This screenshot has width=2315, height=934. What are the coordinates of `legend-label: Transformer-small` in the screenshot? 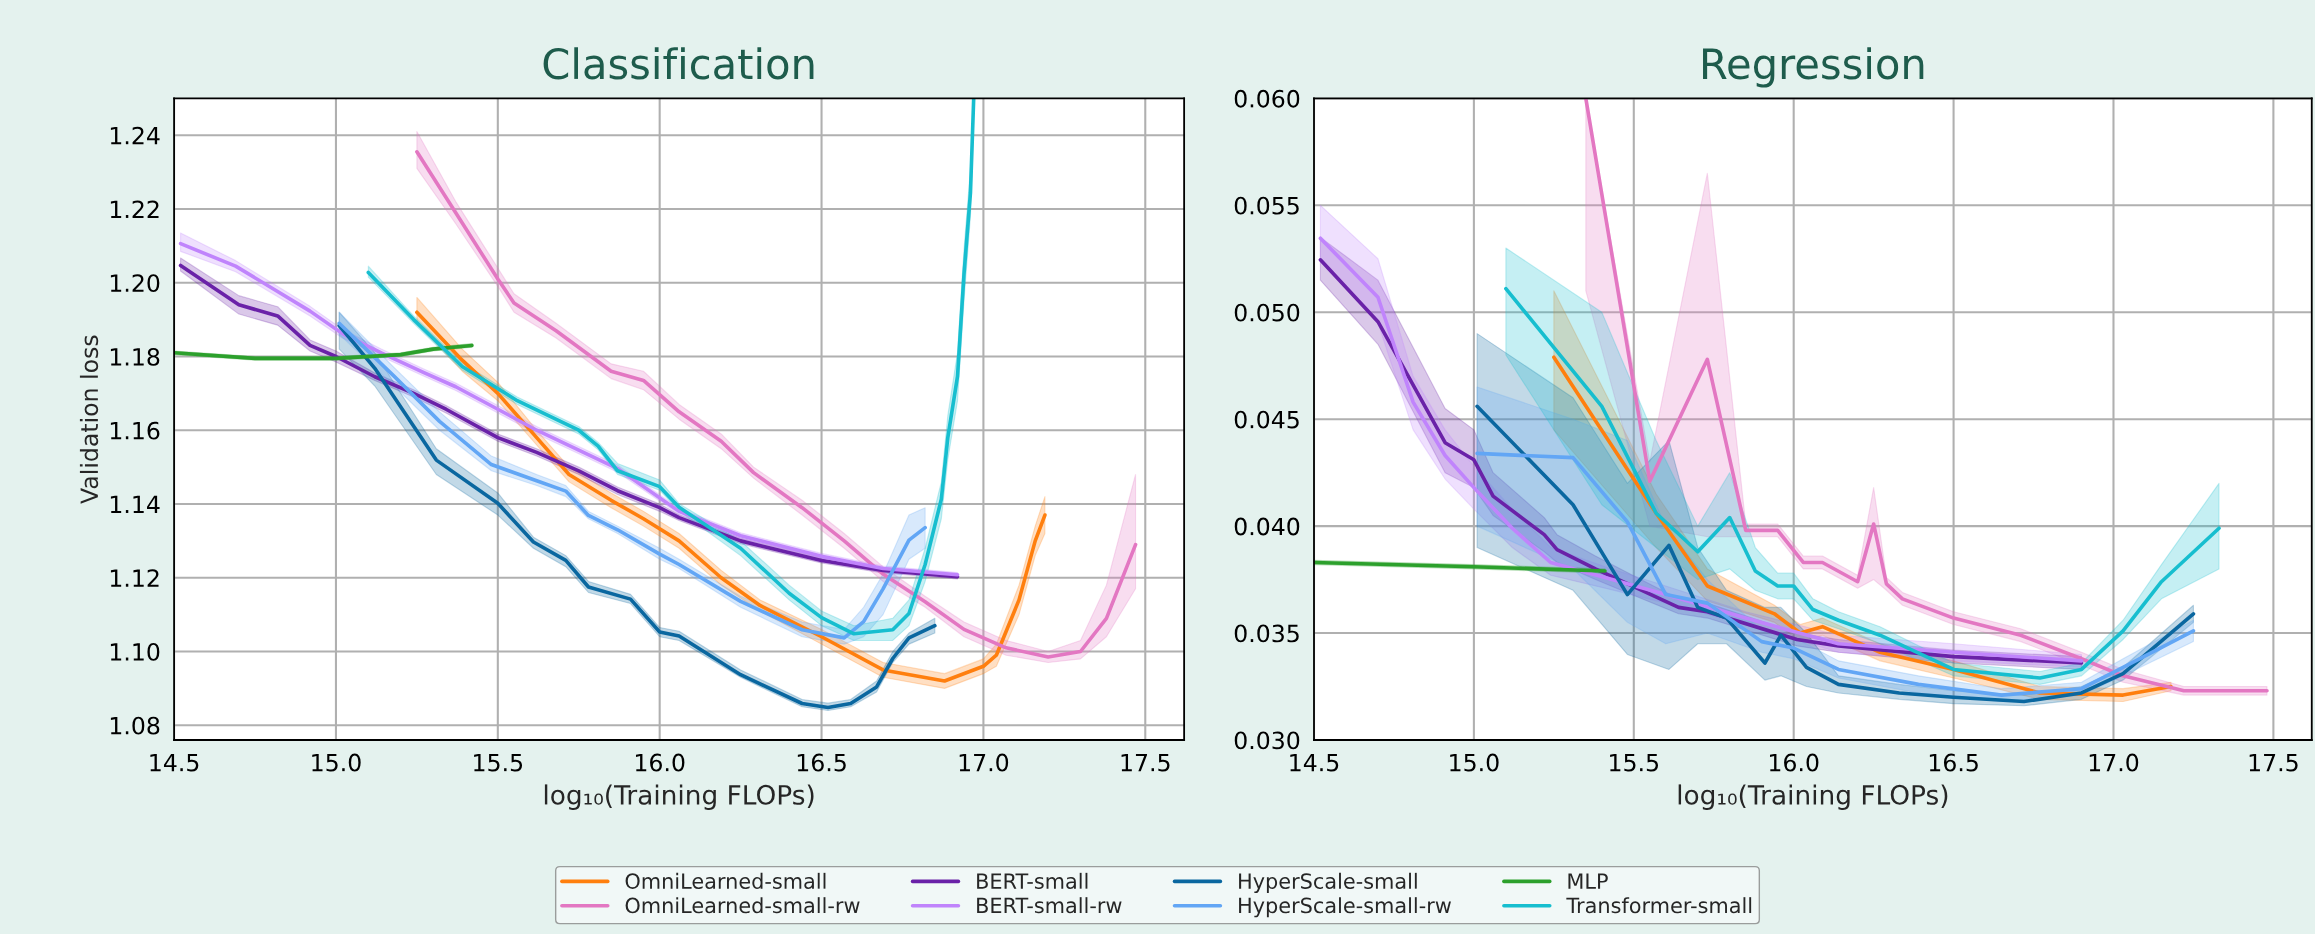 It's located at (1659, 905).